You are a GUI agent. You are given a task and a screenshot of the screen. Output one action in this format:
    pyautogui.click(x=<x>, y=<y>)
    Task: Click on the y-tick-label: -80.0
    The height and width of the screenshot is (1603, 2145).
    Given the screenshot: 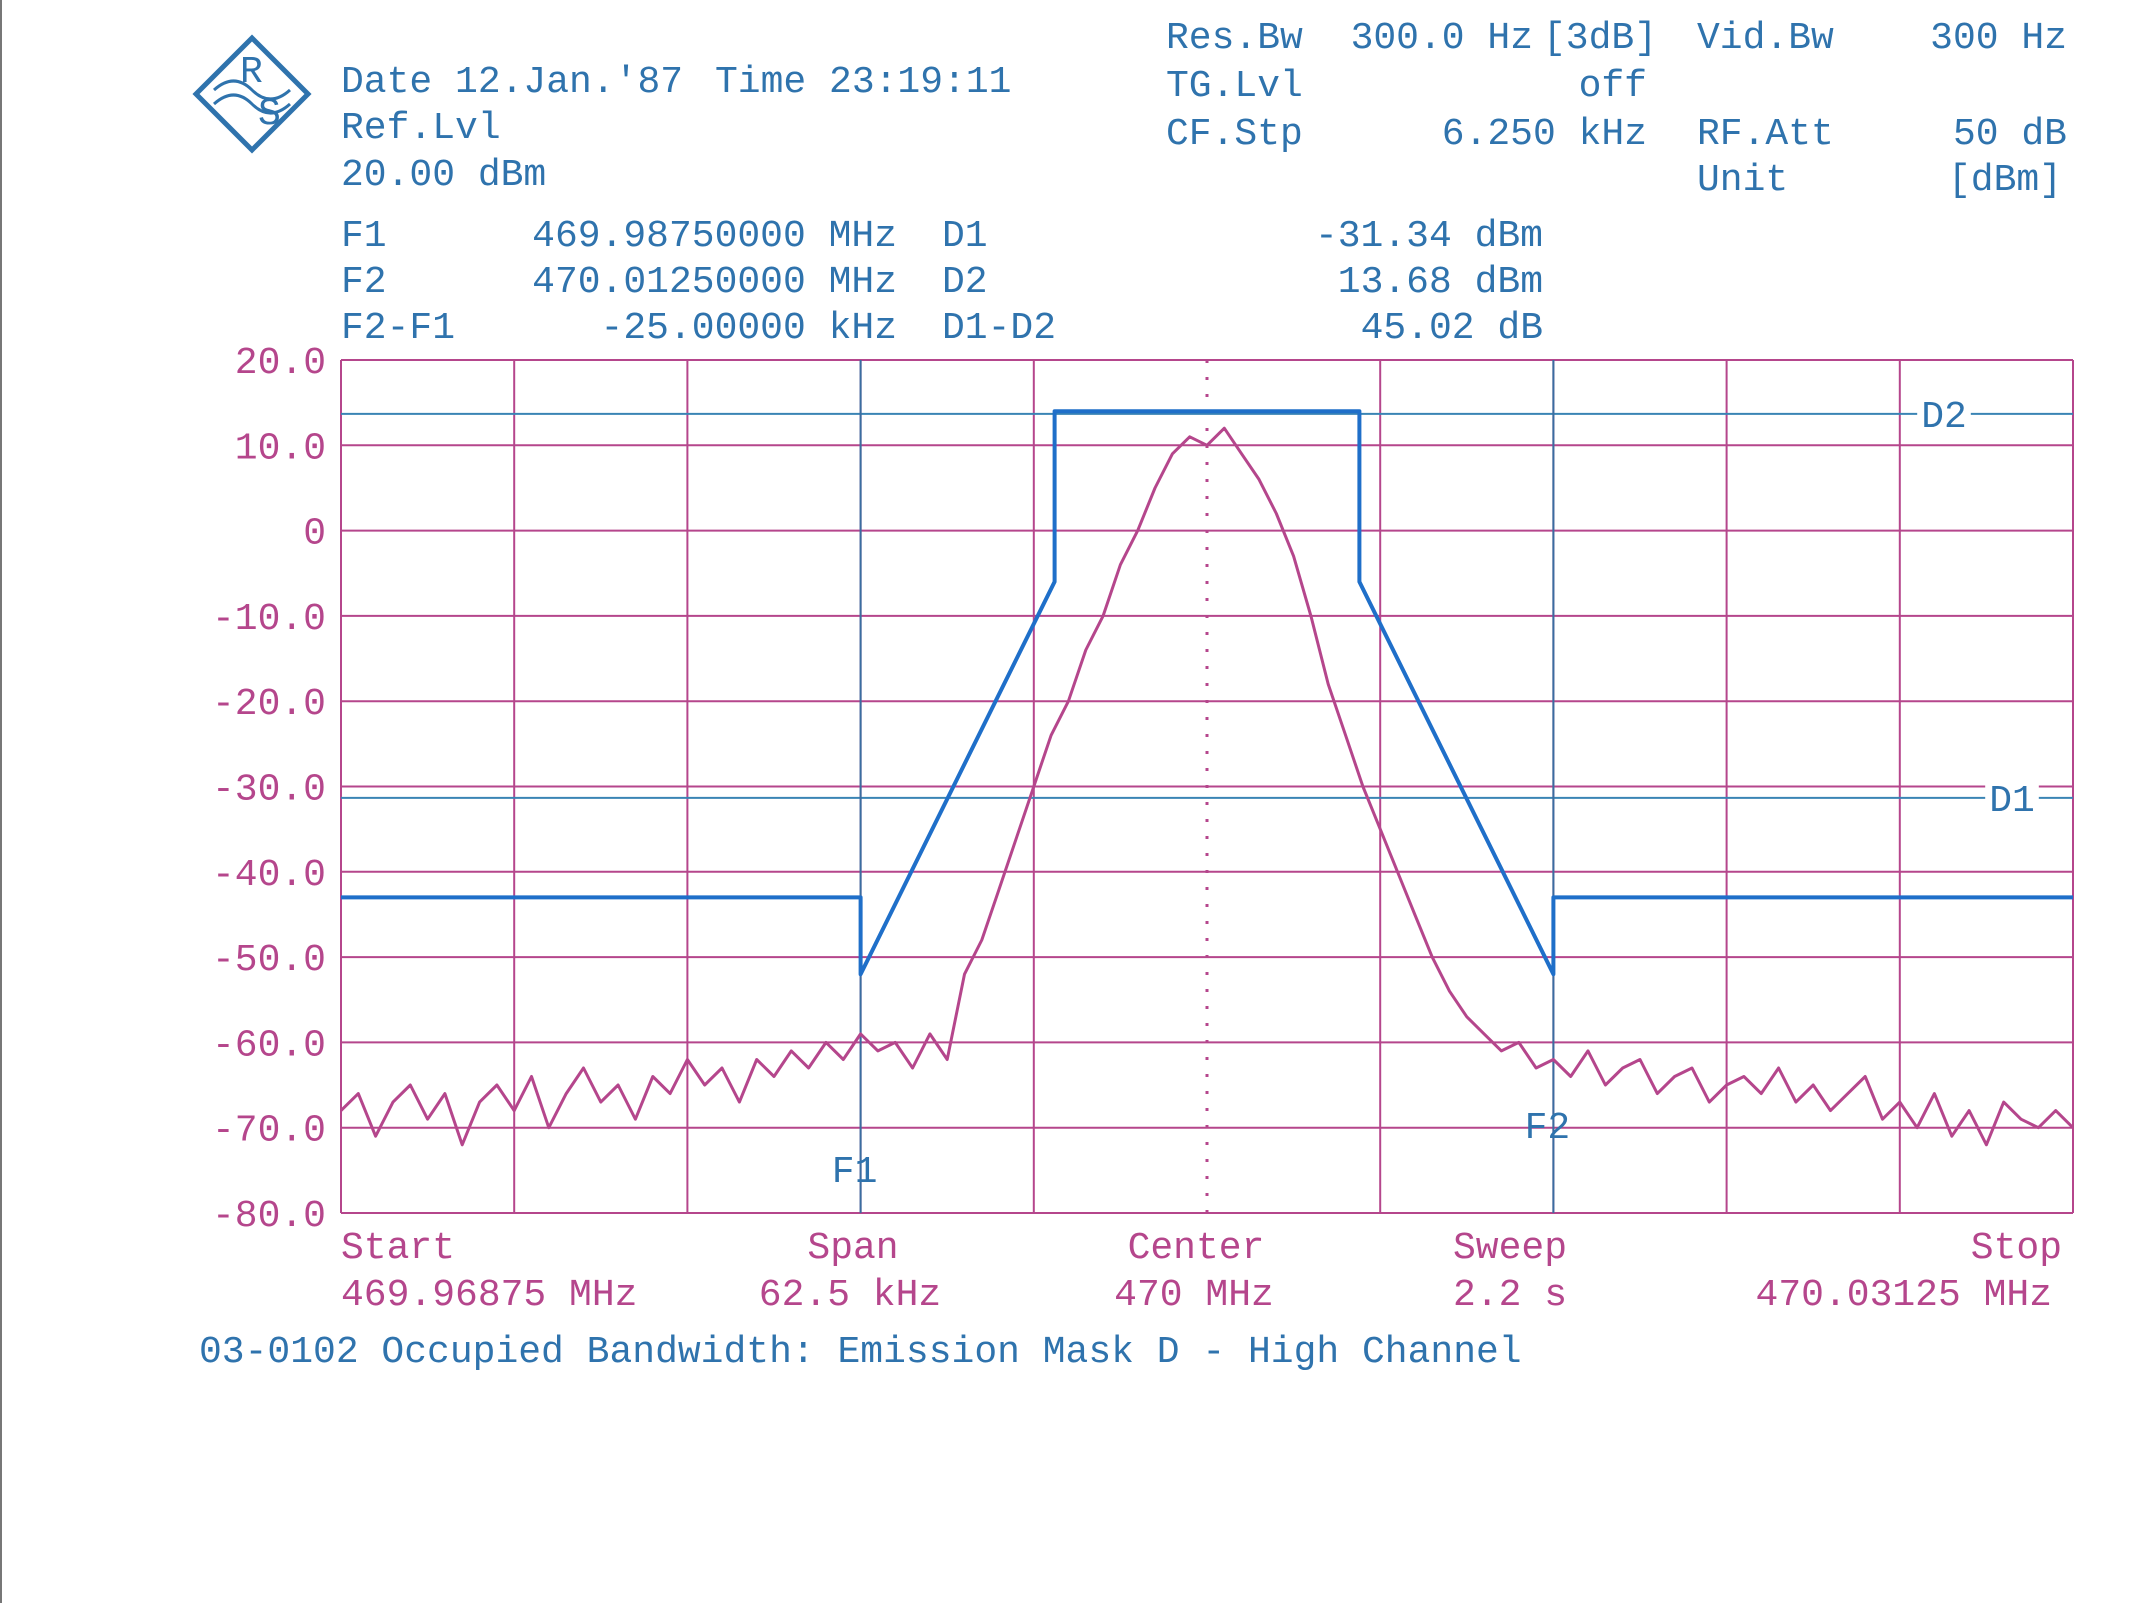 What is the action you would take?
    pyautogui.click(x=269, y=1216)
    